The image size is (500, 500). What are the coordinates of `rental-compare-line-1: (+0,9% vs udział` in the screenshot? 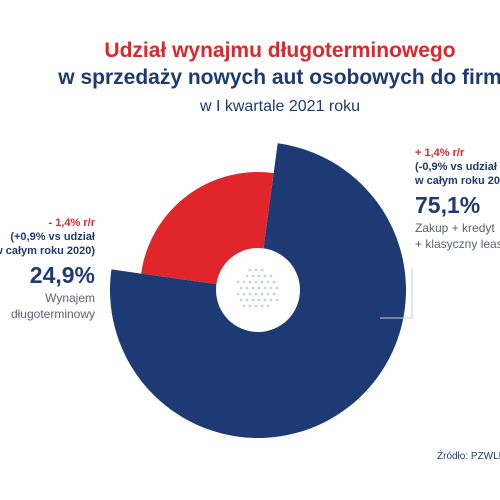 It's located at (52, 237).